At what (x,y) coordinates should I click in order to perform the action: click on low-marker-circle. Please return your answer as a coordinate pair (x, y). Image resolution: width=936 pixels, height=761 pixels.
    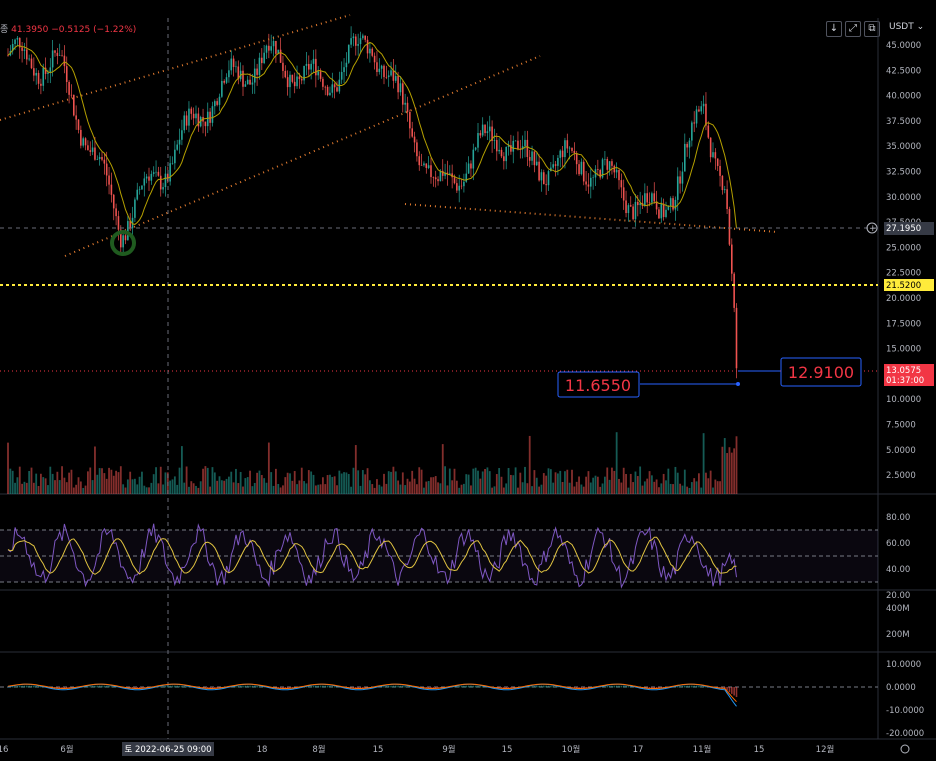
    Looking at the image, I should click on (123, 243).